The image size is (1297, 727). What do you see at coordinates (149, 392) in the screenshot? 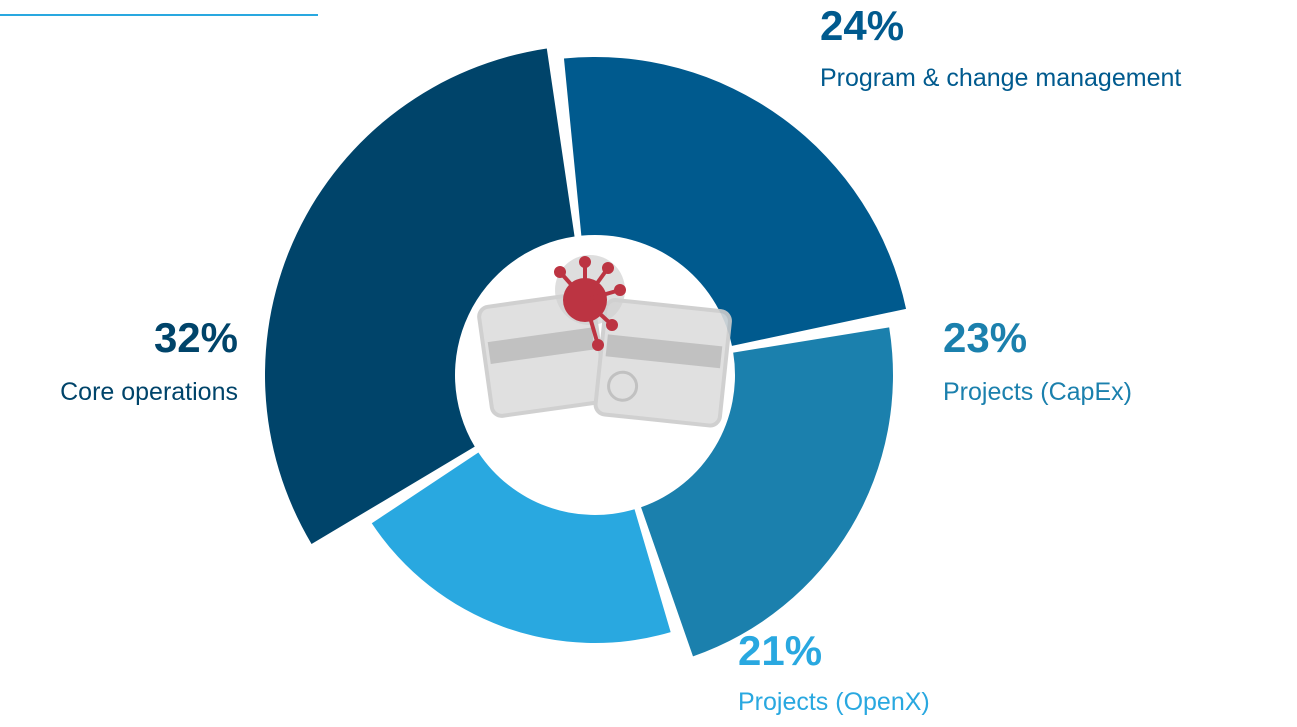
I see `category-label: Core operations` at bounding box center [149, 392].